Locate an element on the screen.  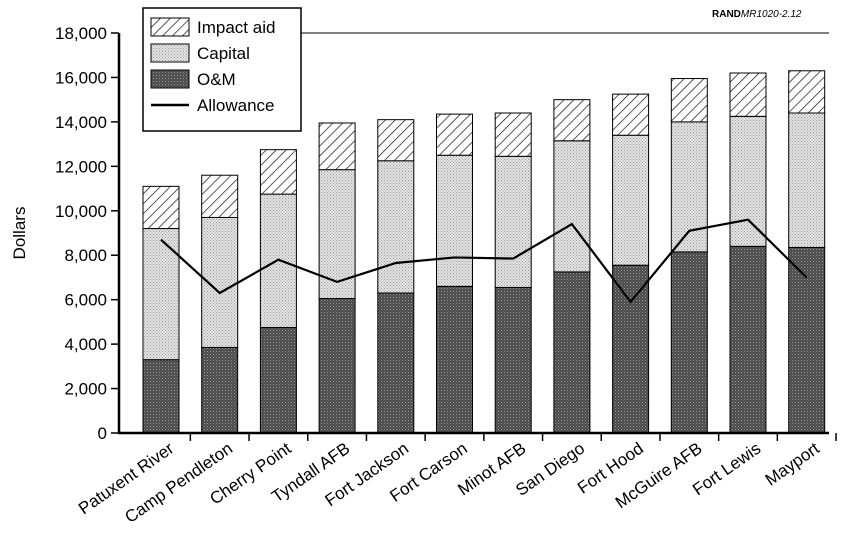
y-tick-label-5: 10,000 is located at coordinates (81, 211).